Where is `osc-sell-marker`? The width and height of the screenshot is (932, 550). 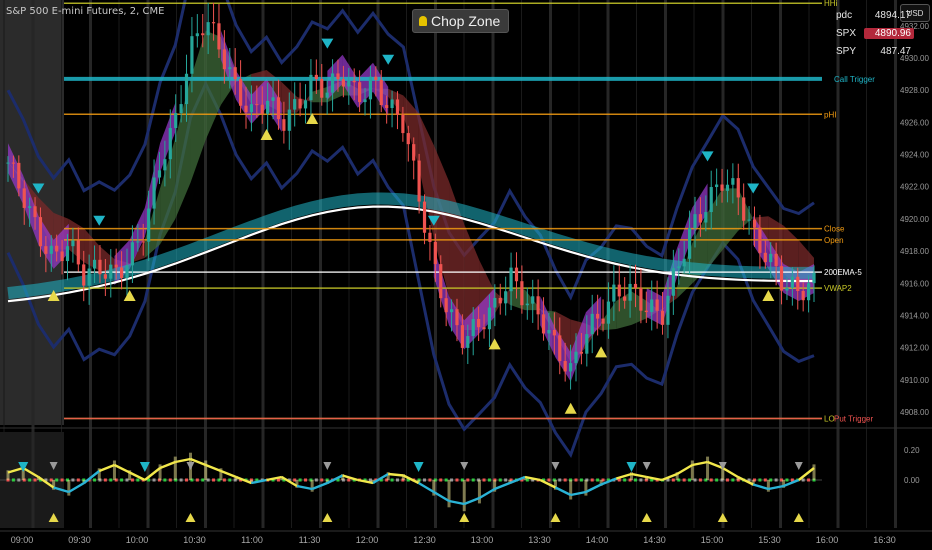 osc-sell-marker is located at coordinates (418, 467).